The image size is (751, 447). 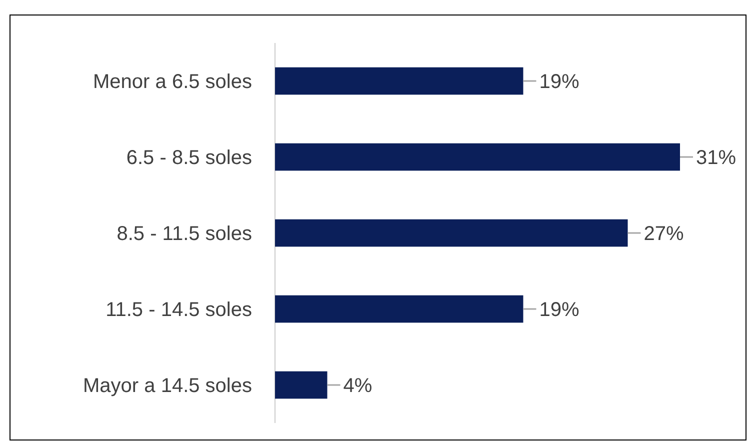 I want to click on data-label: 4%, so click(x=357, y=386).